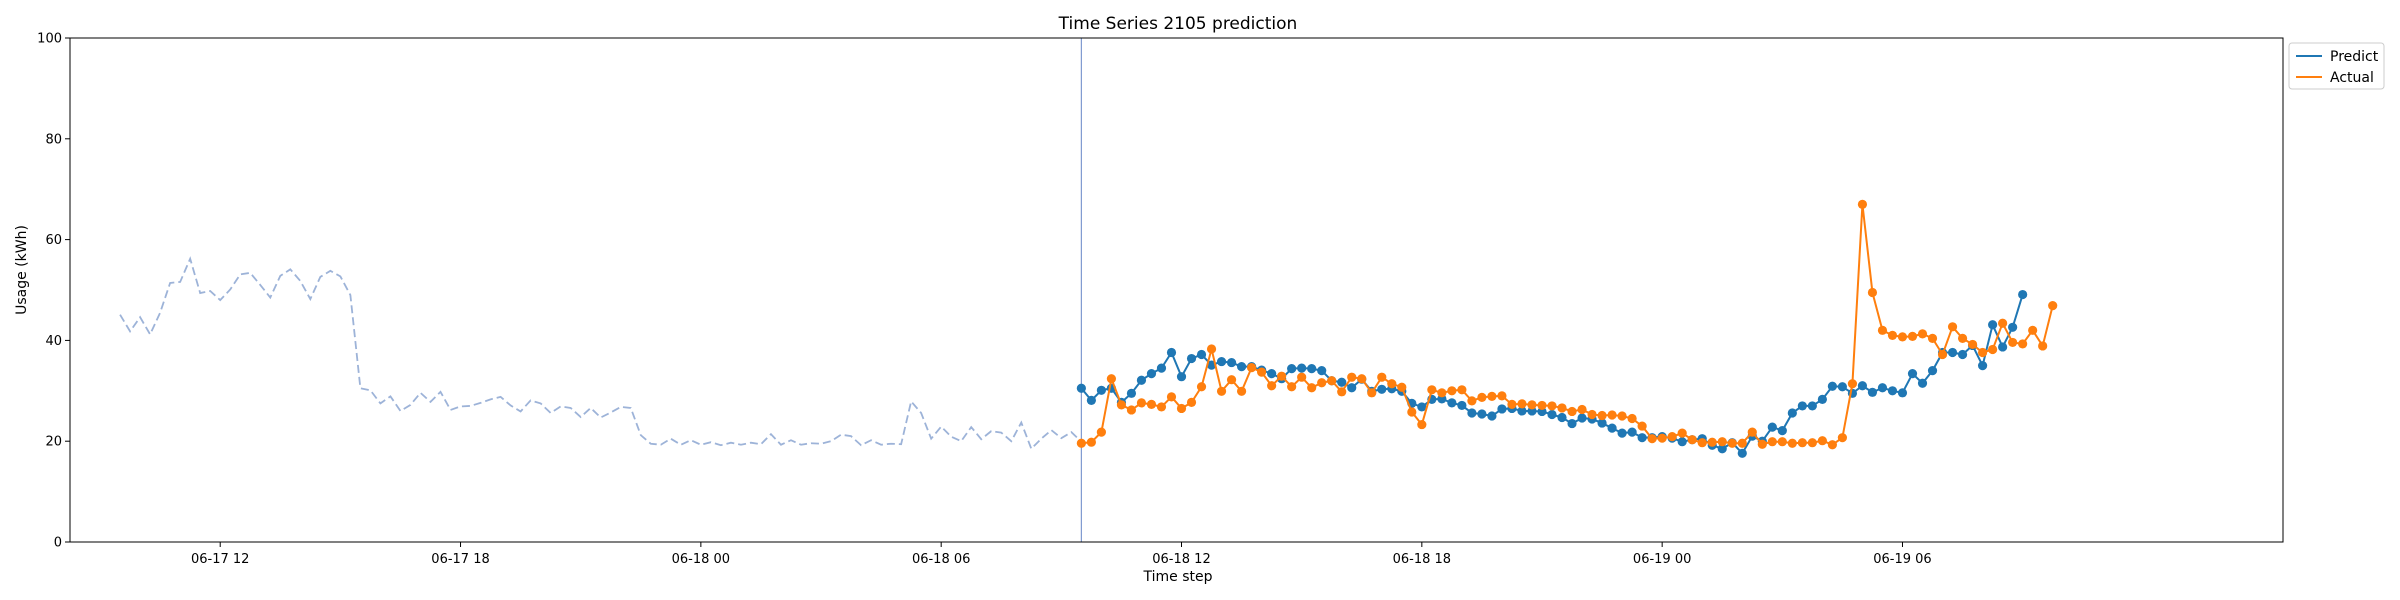  I want to click on series-line-history, so click(600, 353).